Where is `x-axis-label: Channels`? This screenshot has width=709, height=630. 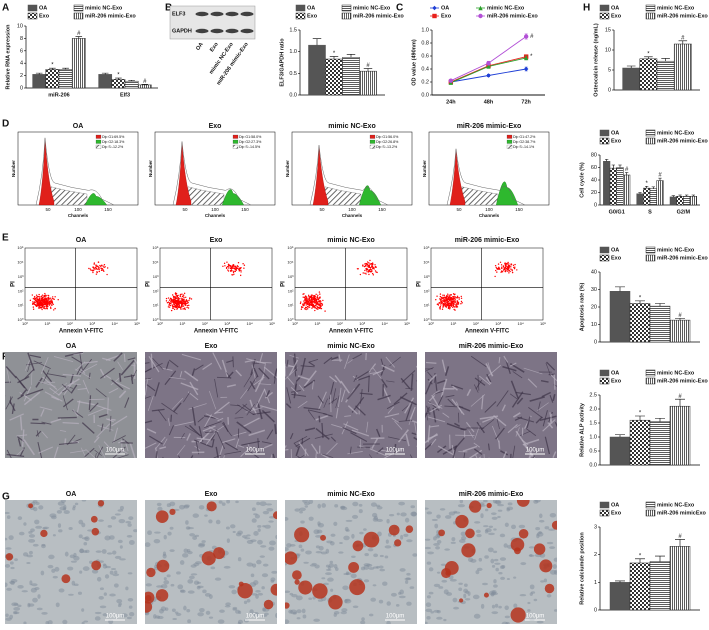 x-axis-label: Channels is located at coordinates (78, 215).